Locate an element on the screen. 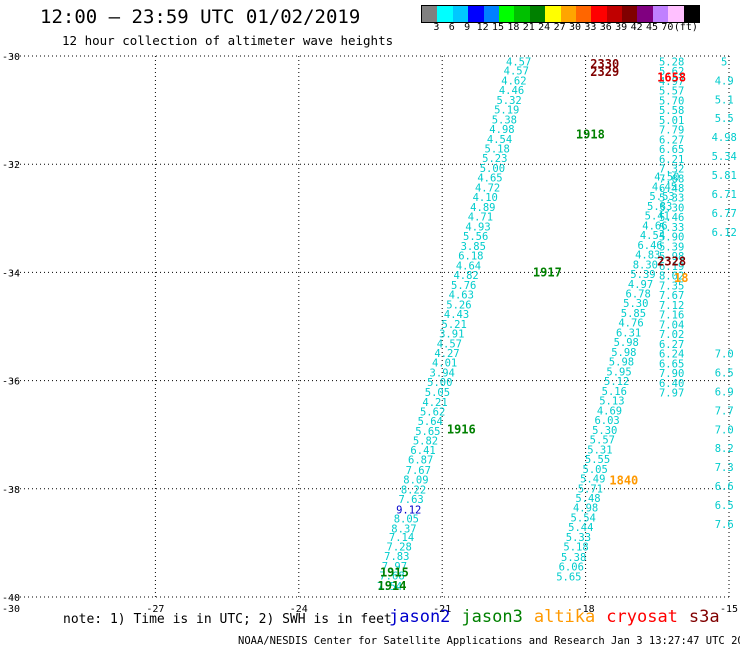 The height and width of the screenshot is (650, 740). data-point: 4.69 is located at coordinates (609, 411).